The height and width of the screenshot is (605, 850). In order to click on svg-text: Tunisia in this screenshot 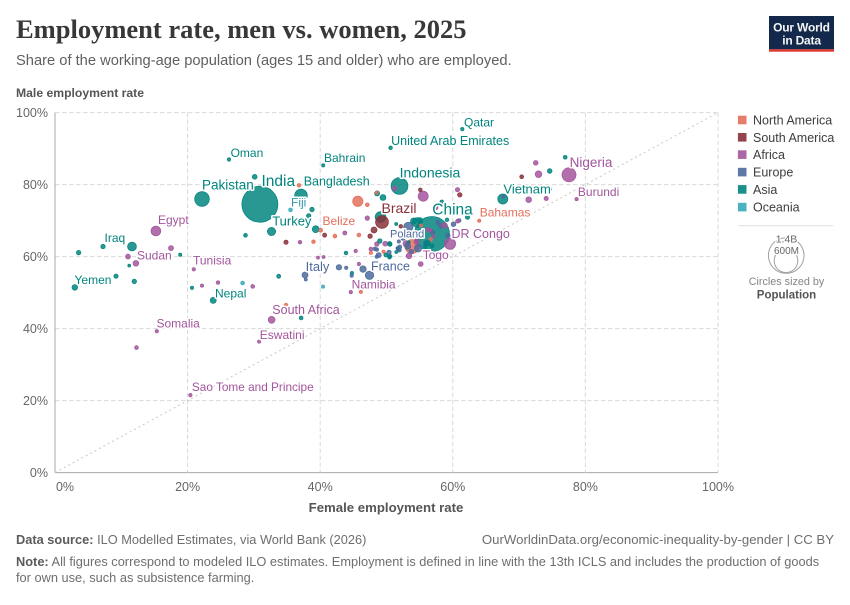, I will do `click(212, 261)`.